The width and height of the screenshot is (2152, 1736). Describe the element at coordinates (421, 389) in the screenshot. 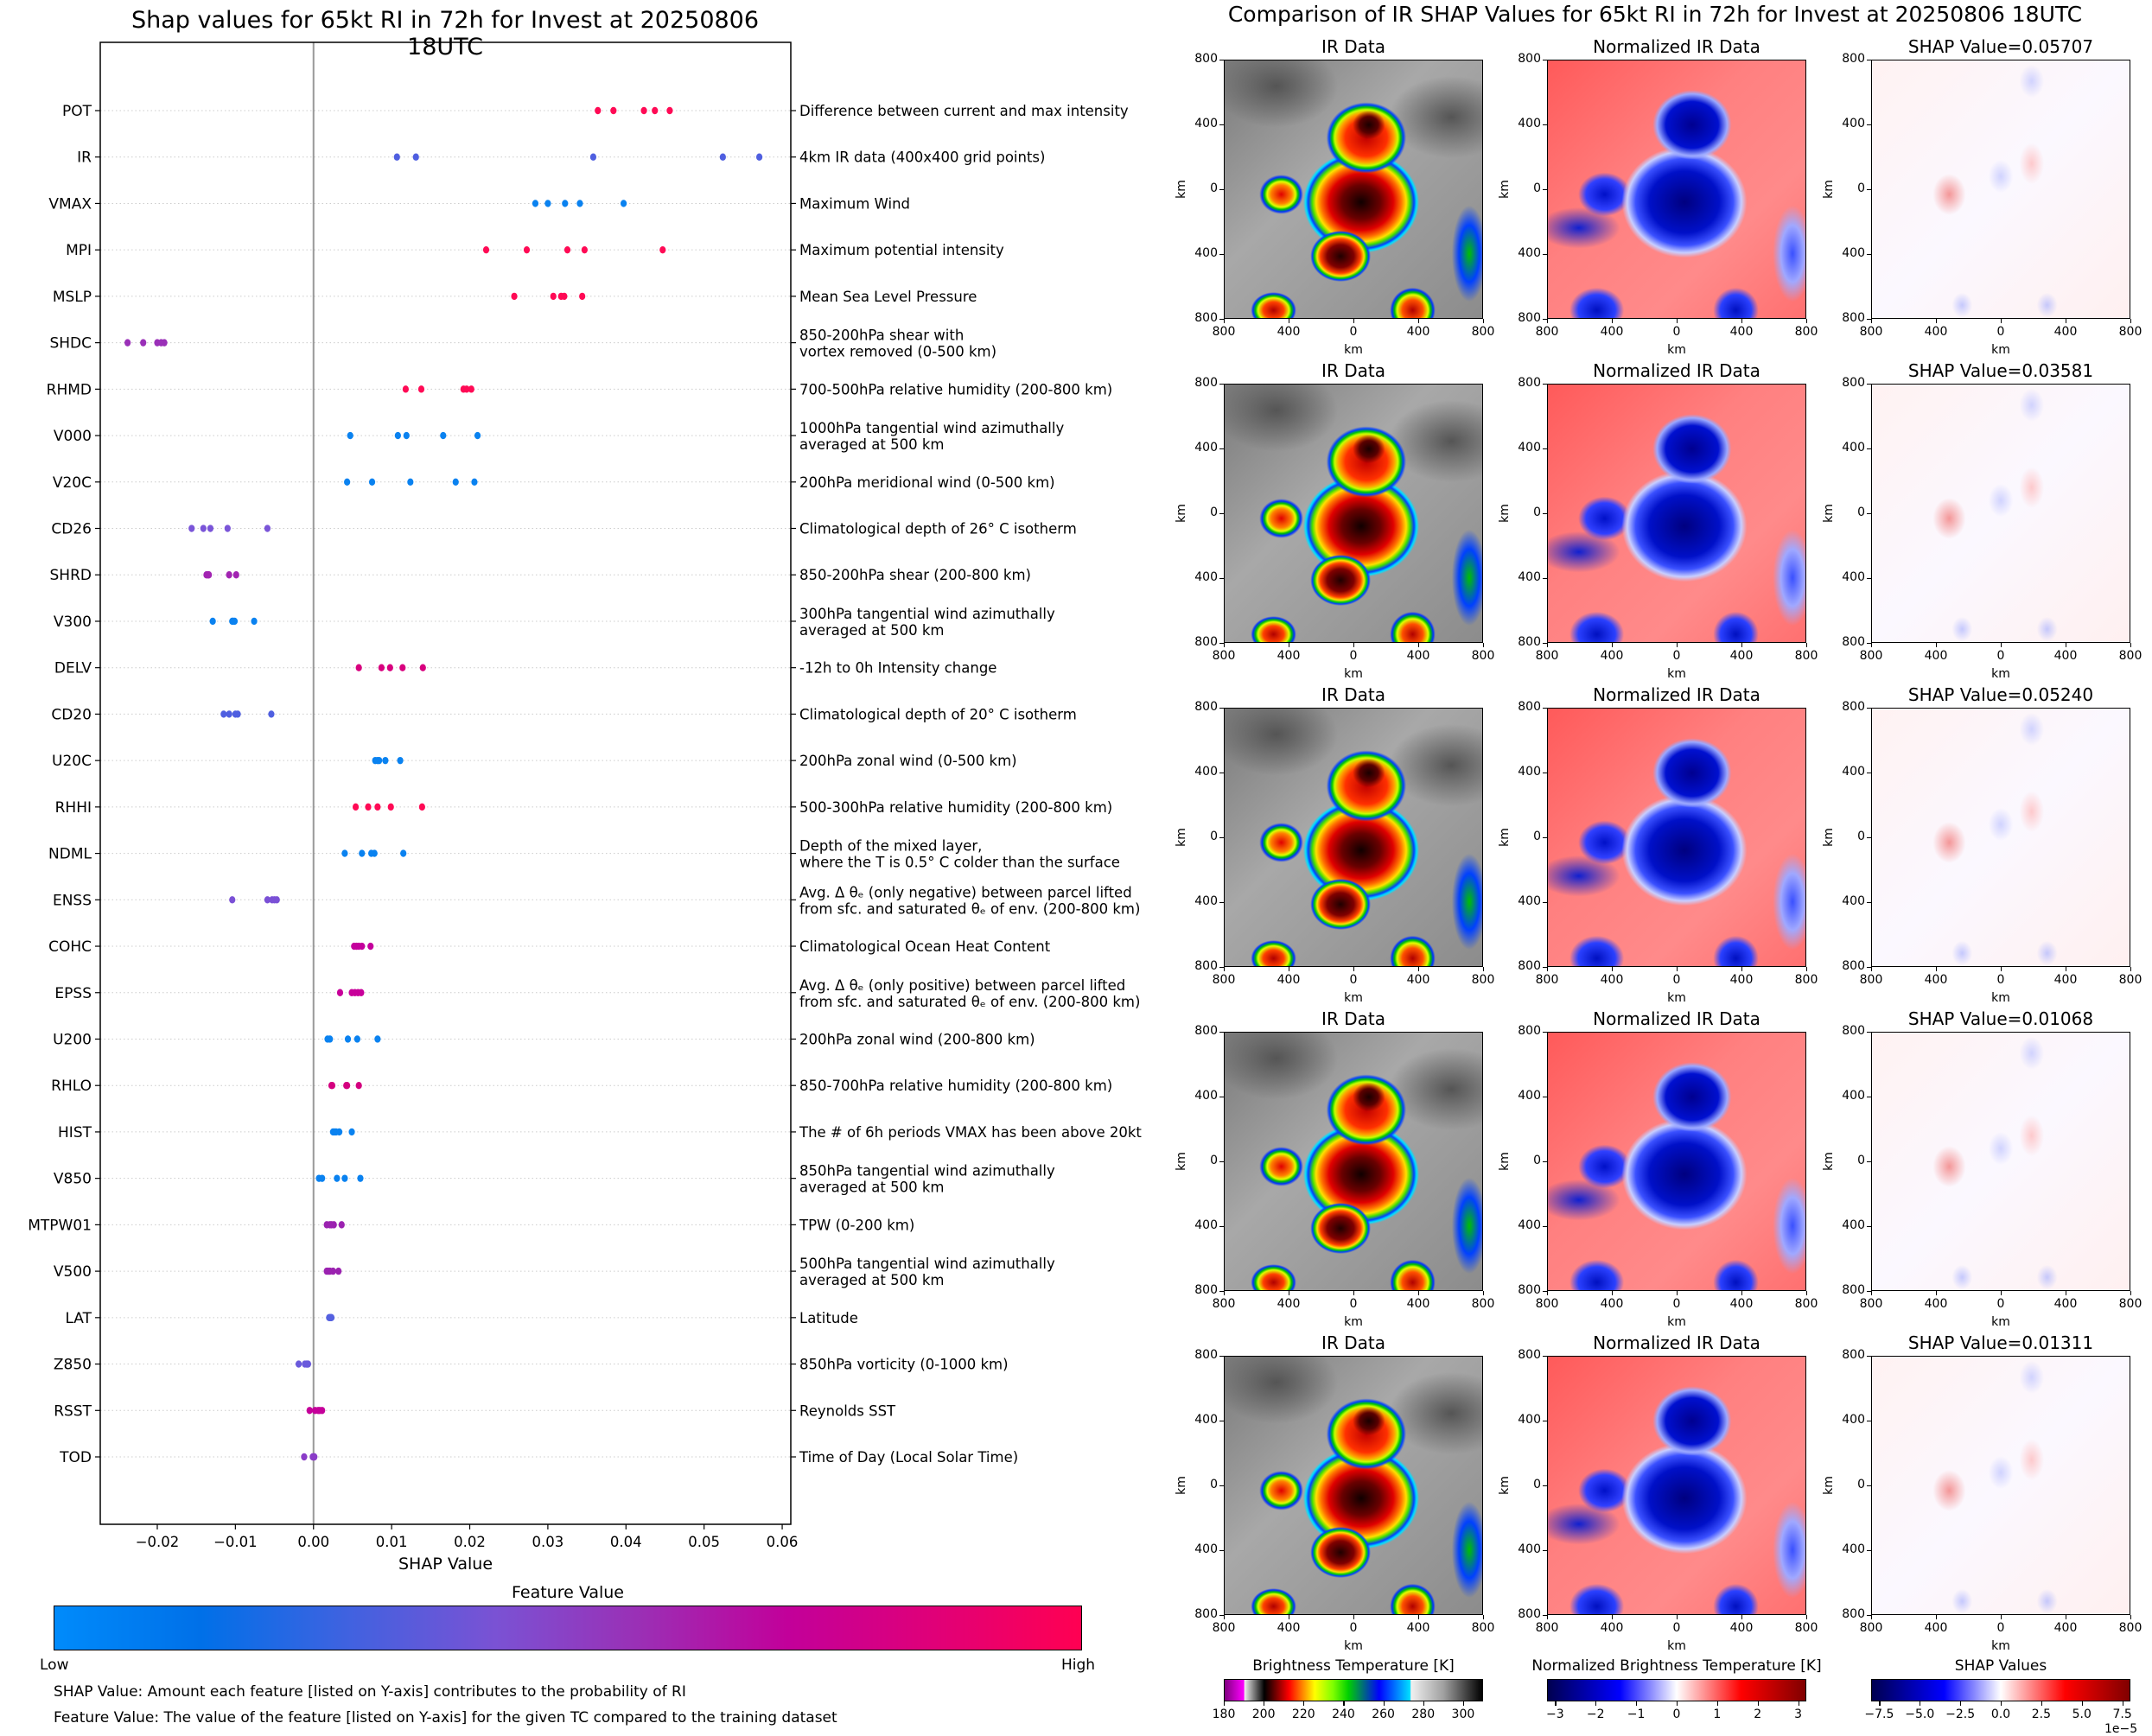

I see `shap-point-rhmd` at that location.